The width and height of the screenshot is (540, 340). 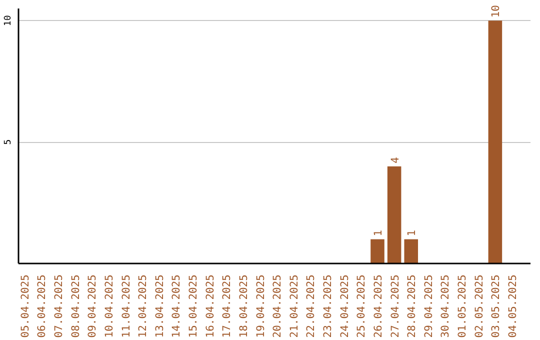 What do you see at coordinates (428, 306) in the screenshot?
I see `x-tick-label: 29.04.2025` at bounding box center [428, 306].